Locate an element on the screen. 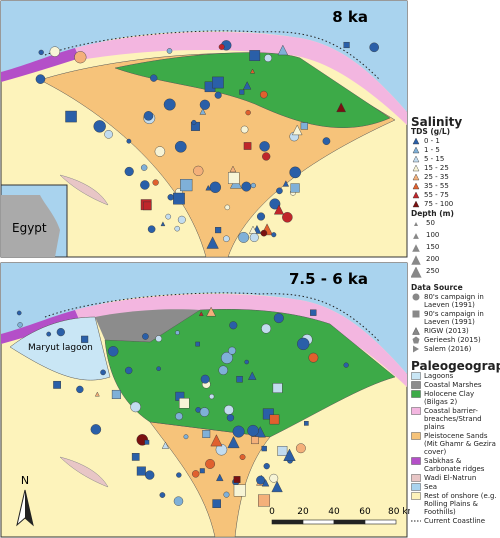  legend-item: 50 is located at coordinates (455, 224).